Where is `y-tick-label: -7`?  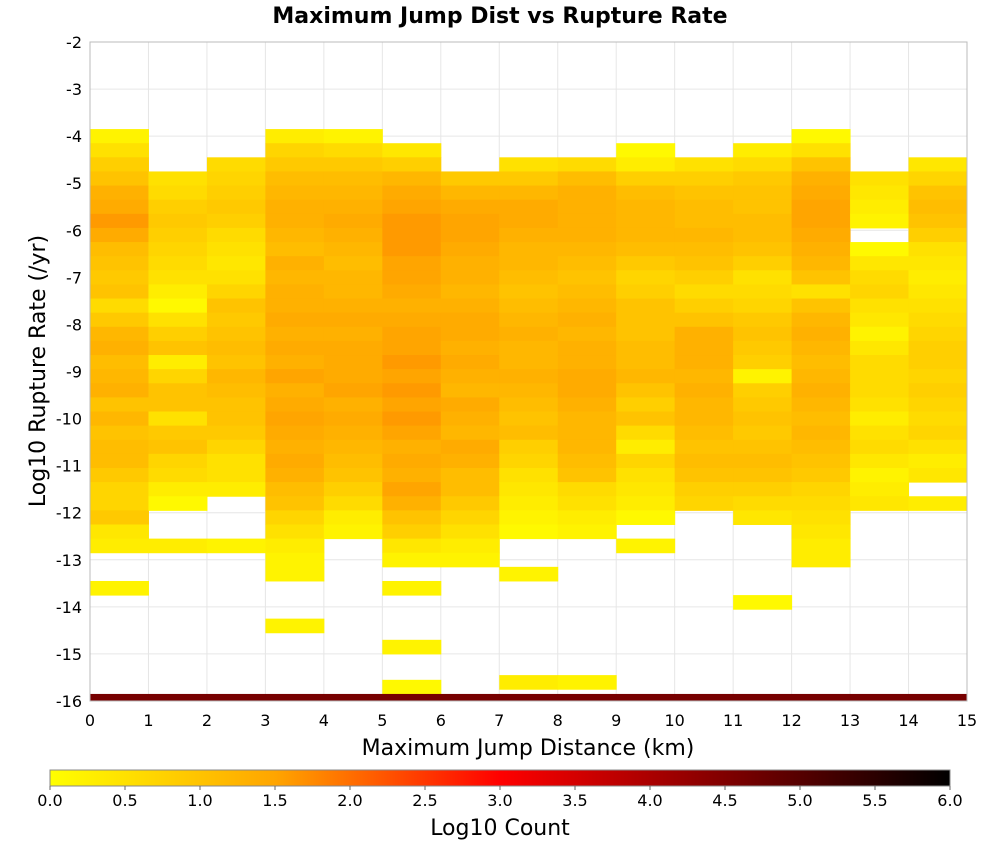
y-tick-label: -7 is located at coordinates (74, 277).